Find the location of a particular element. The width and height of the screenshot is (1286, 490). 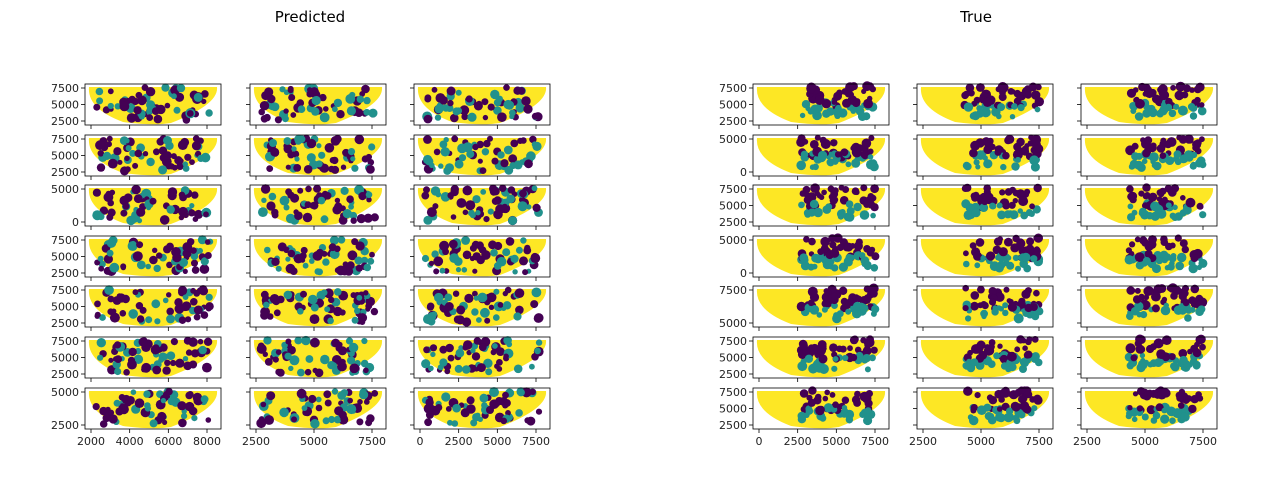

x-tick-label: 5000 is located at coordinates (836, 441).